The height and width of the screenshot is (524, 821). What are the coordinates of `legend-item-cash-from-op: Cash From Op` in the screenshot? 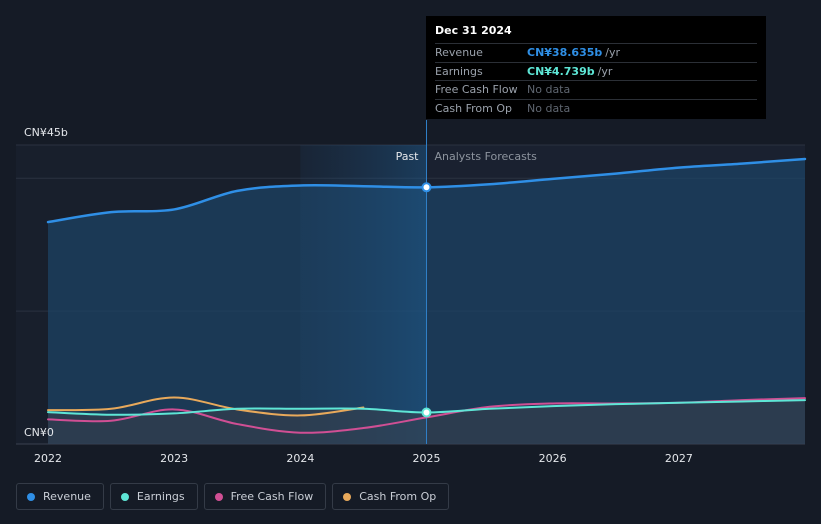 It's located at (391, 496).